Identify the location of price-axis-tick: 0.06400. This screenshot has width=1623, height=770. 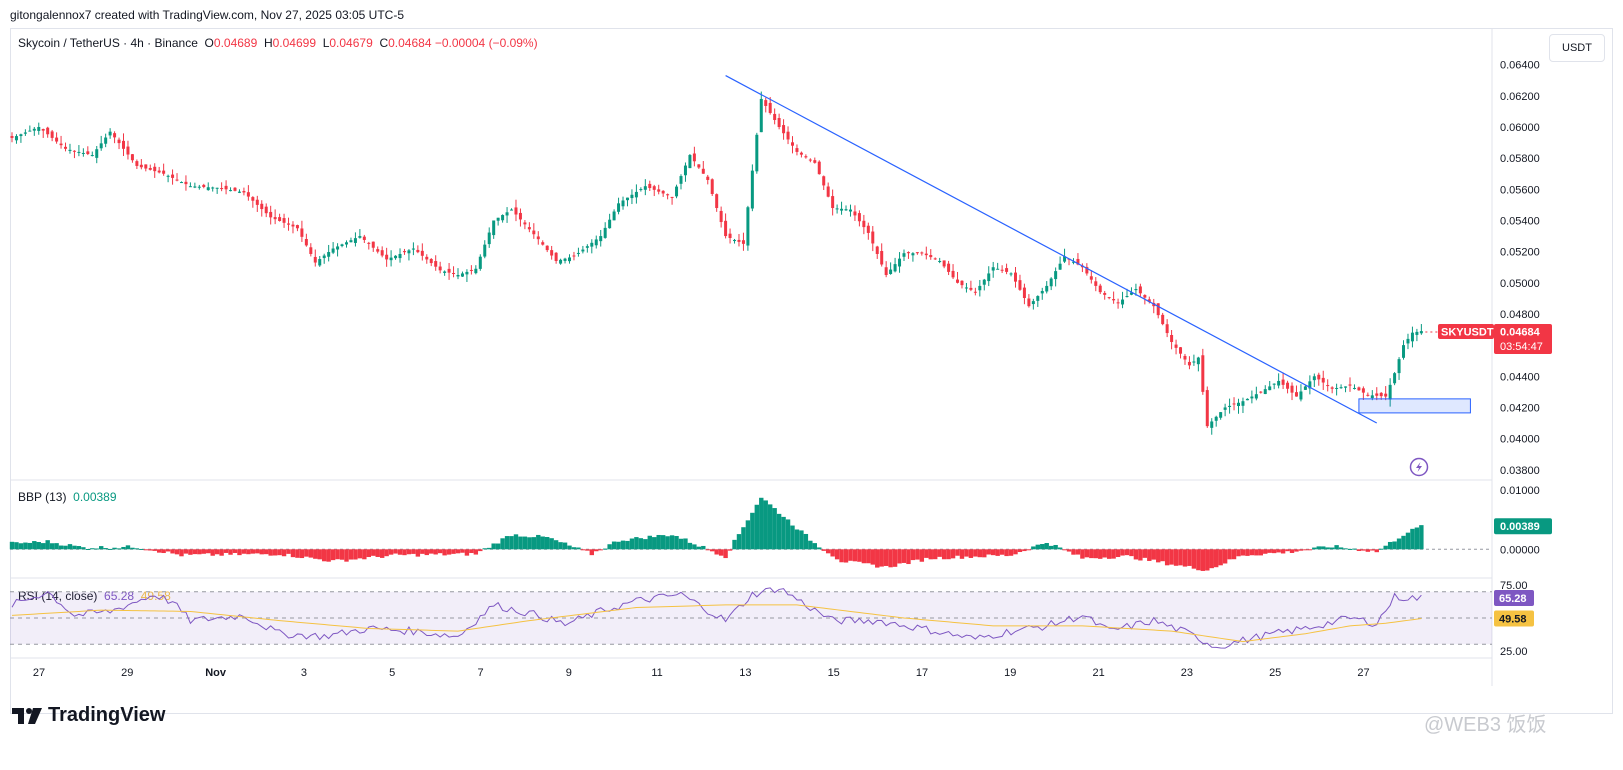
(1520, 66).